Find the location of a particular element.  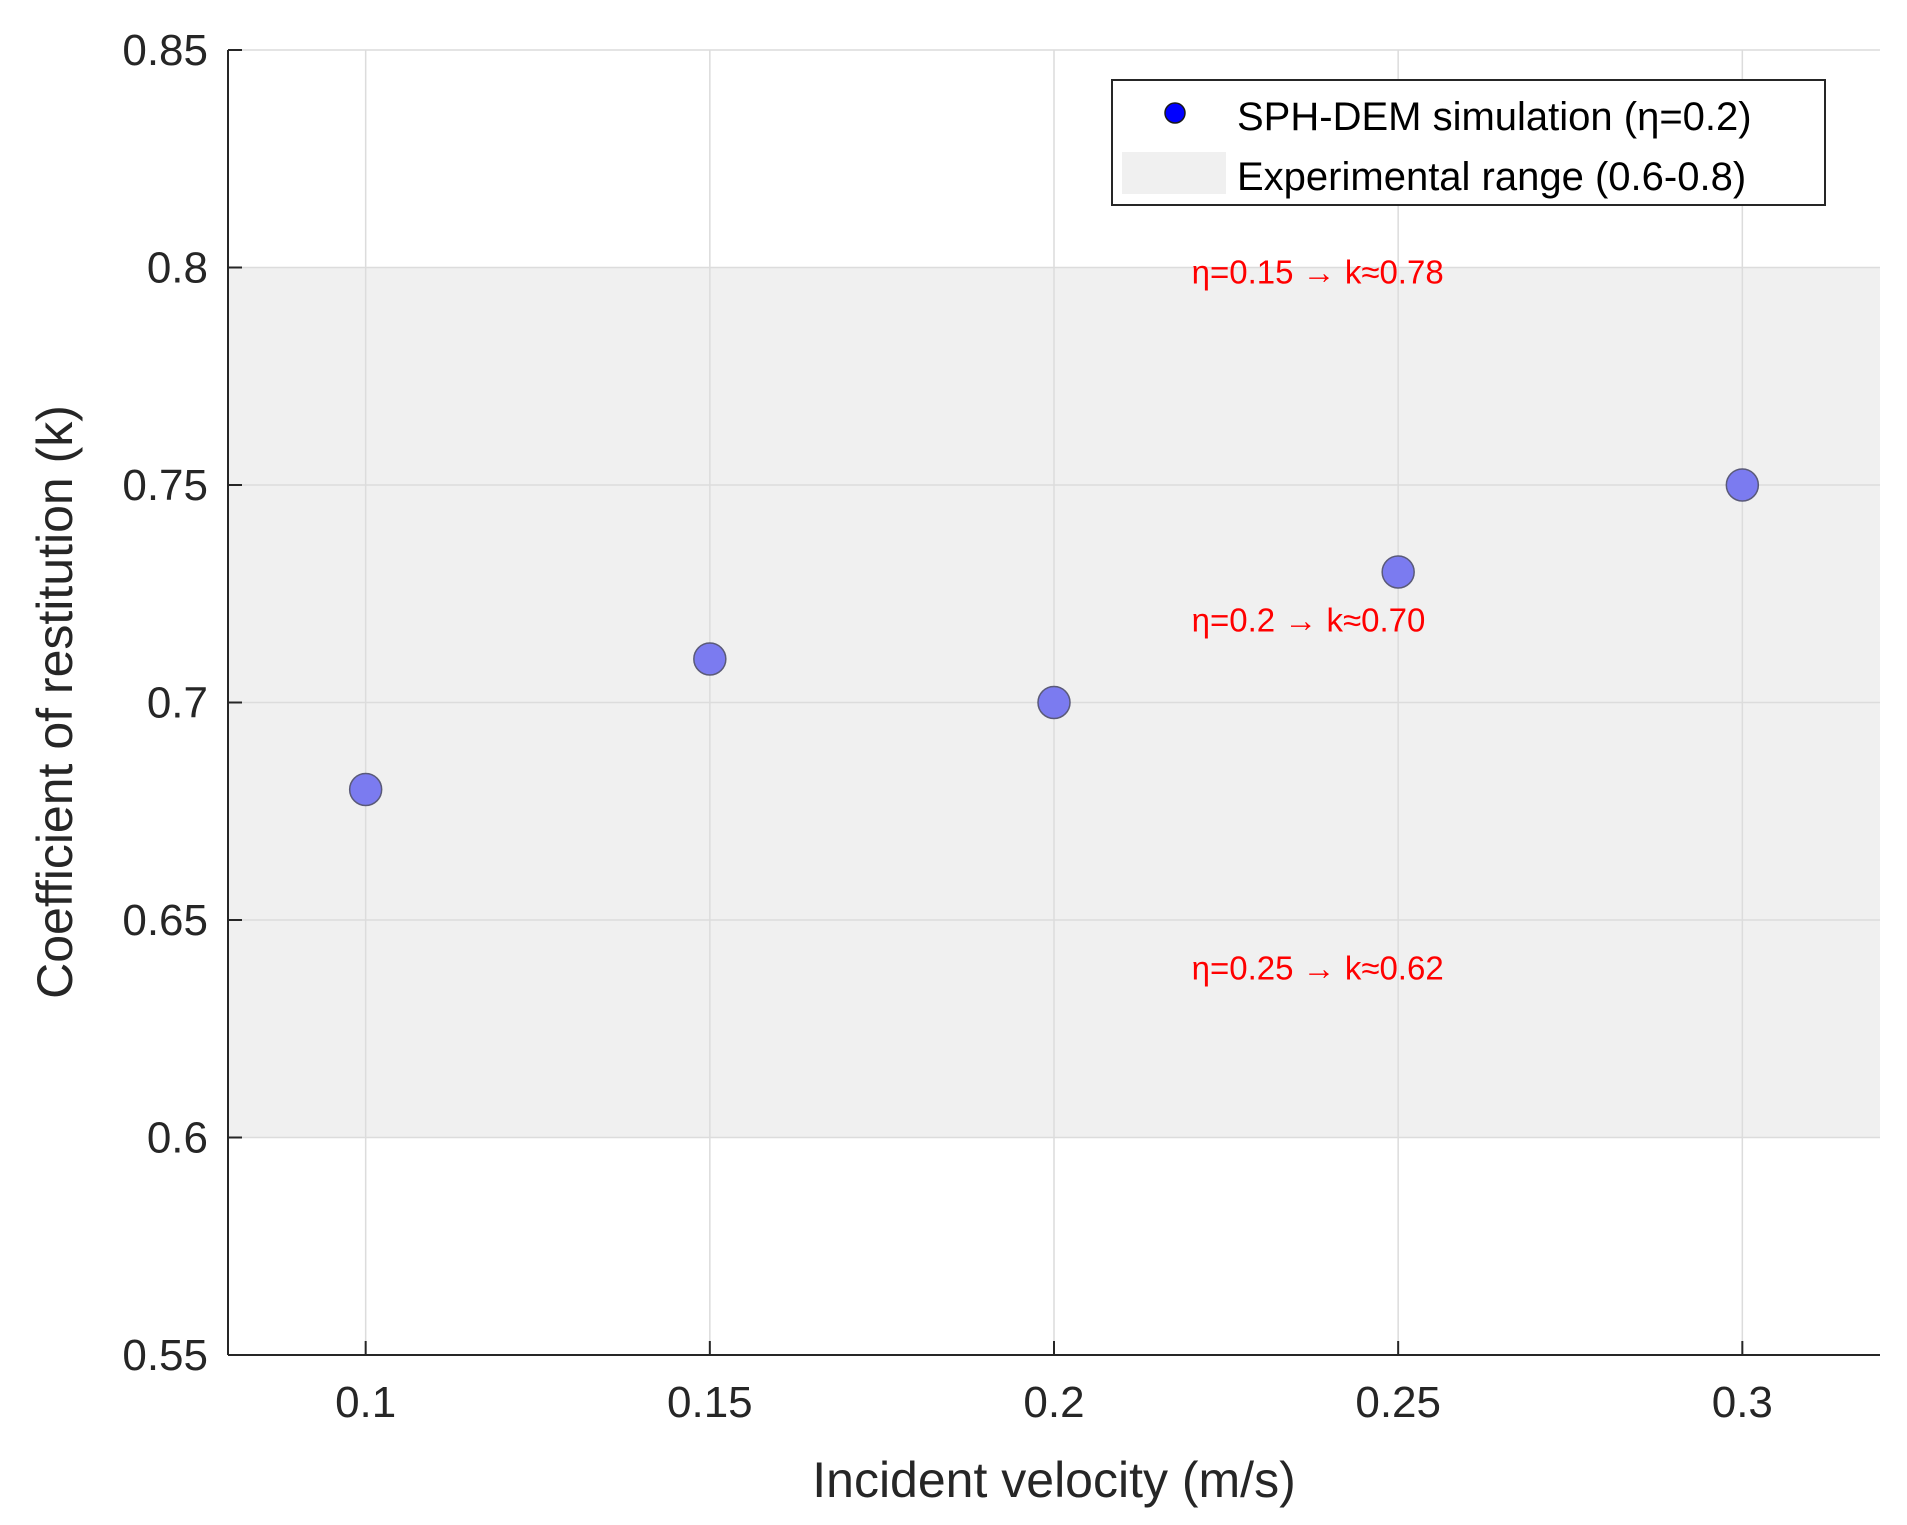

y-tick-label: 0.8 is located at coordinates (177, 268).